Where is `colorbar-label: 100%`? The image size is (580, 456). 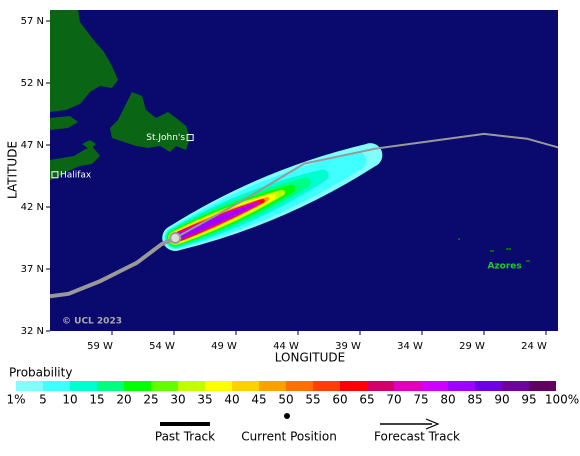 colorbar-label: 100% is located at coordinates (562, 400).